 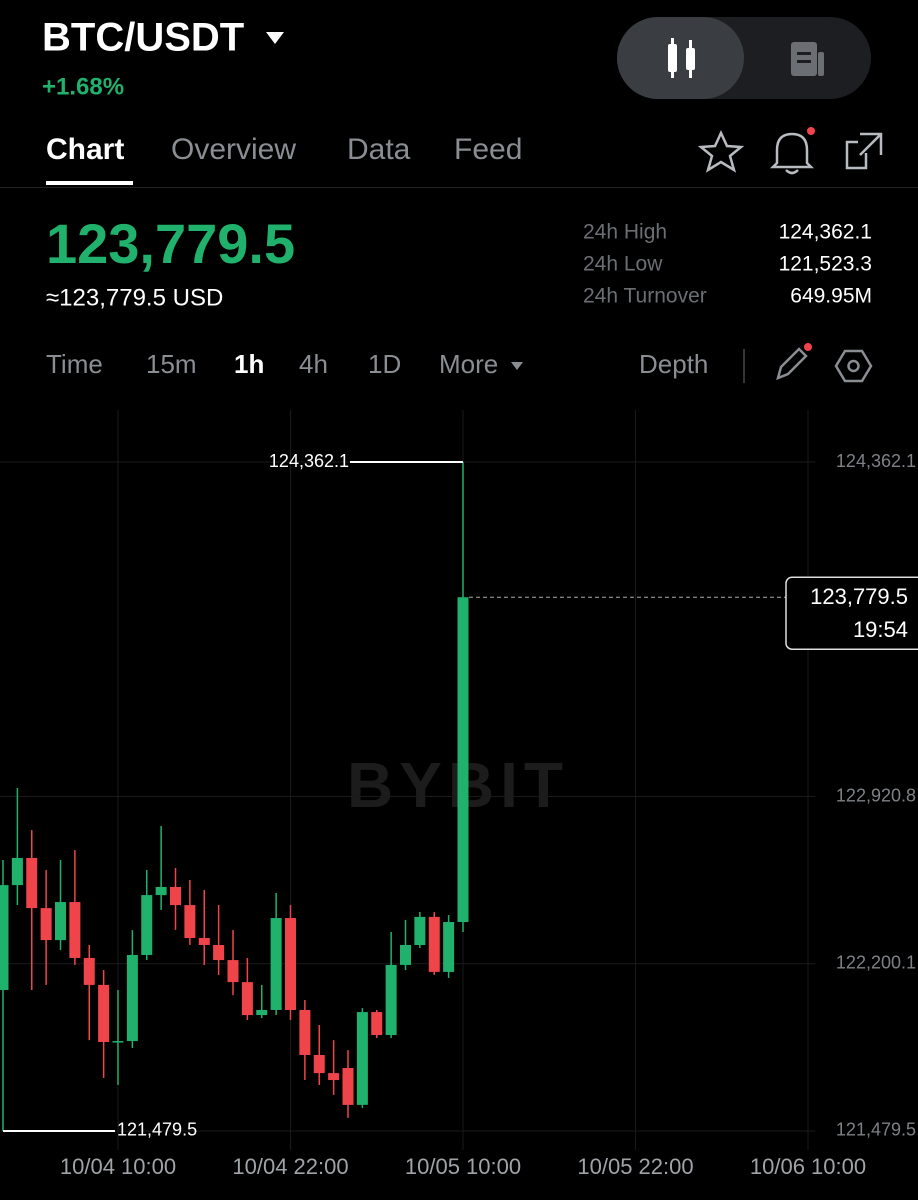 What do you see at coordinates (89, 183) in the screenshot?
I see `tab-underline` at bounding box center [89, 183].